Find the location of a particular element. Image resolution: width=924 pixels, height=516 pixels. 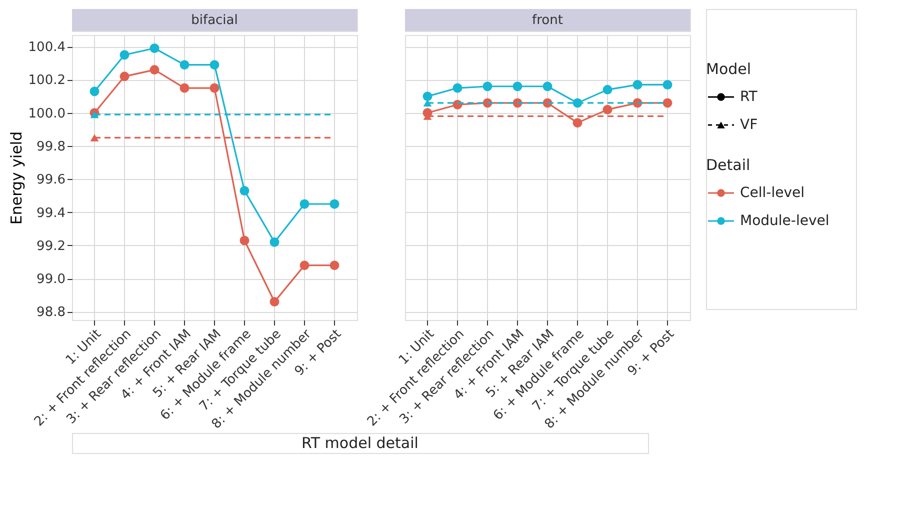

y-axis-title: Energy yield is located at coordinates (16, 178).